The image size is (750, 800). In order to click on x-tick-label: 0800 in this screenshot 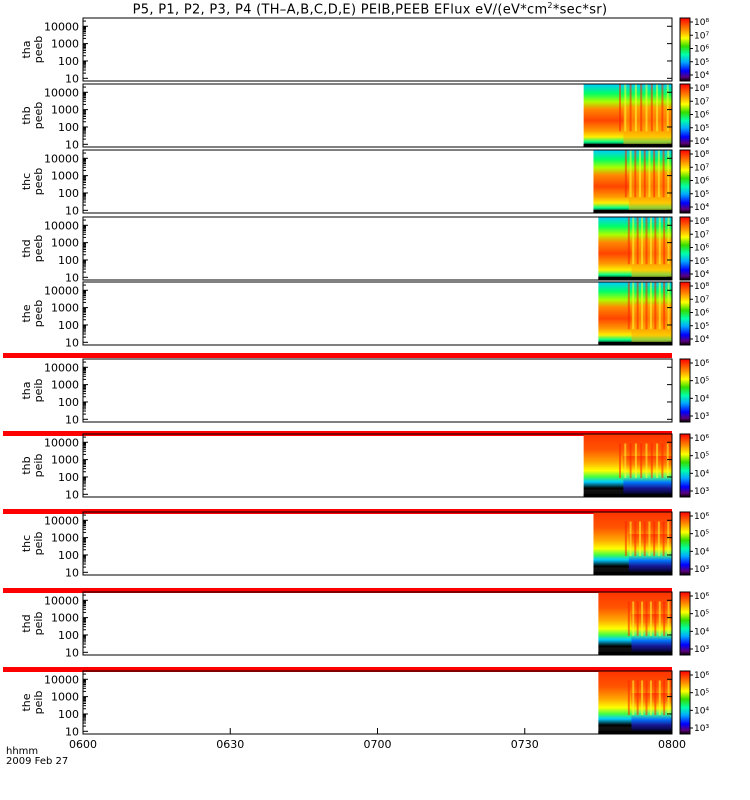, I will do `click(672, 744)`.